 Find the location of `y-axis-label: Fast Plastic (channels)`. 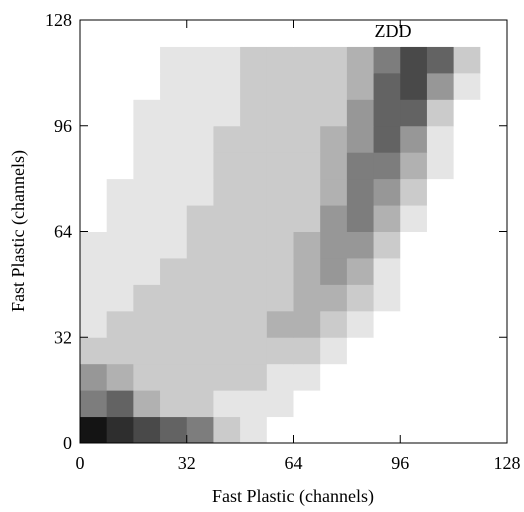

y-axis-label: Fast Plastic (channels) is located at coordinates (18, 231).